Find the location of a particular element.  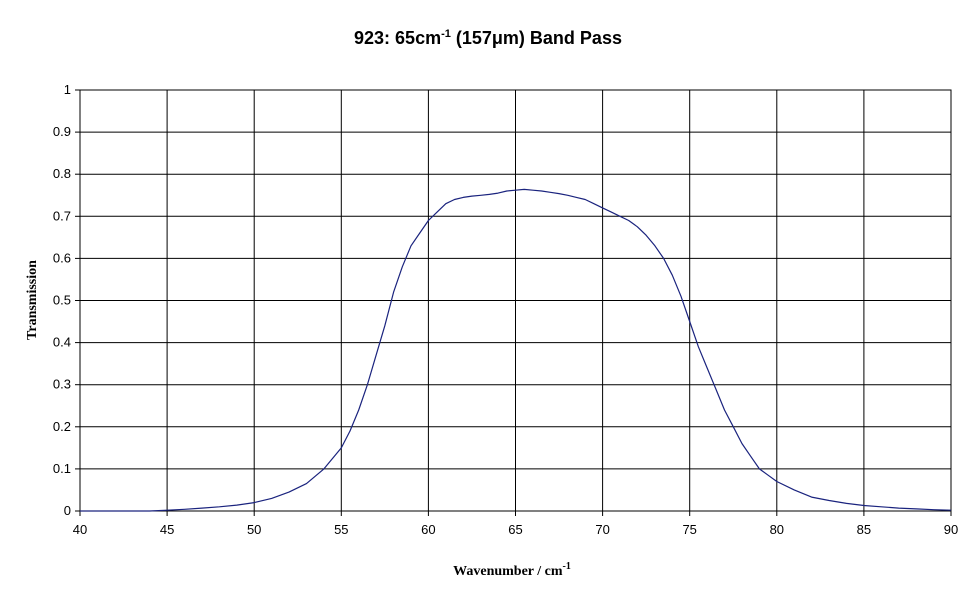

x-tick-label: 70 is located at coordinates (602, 529).